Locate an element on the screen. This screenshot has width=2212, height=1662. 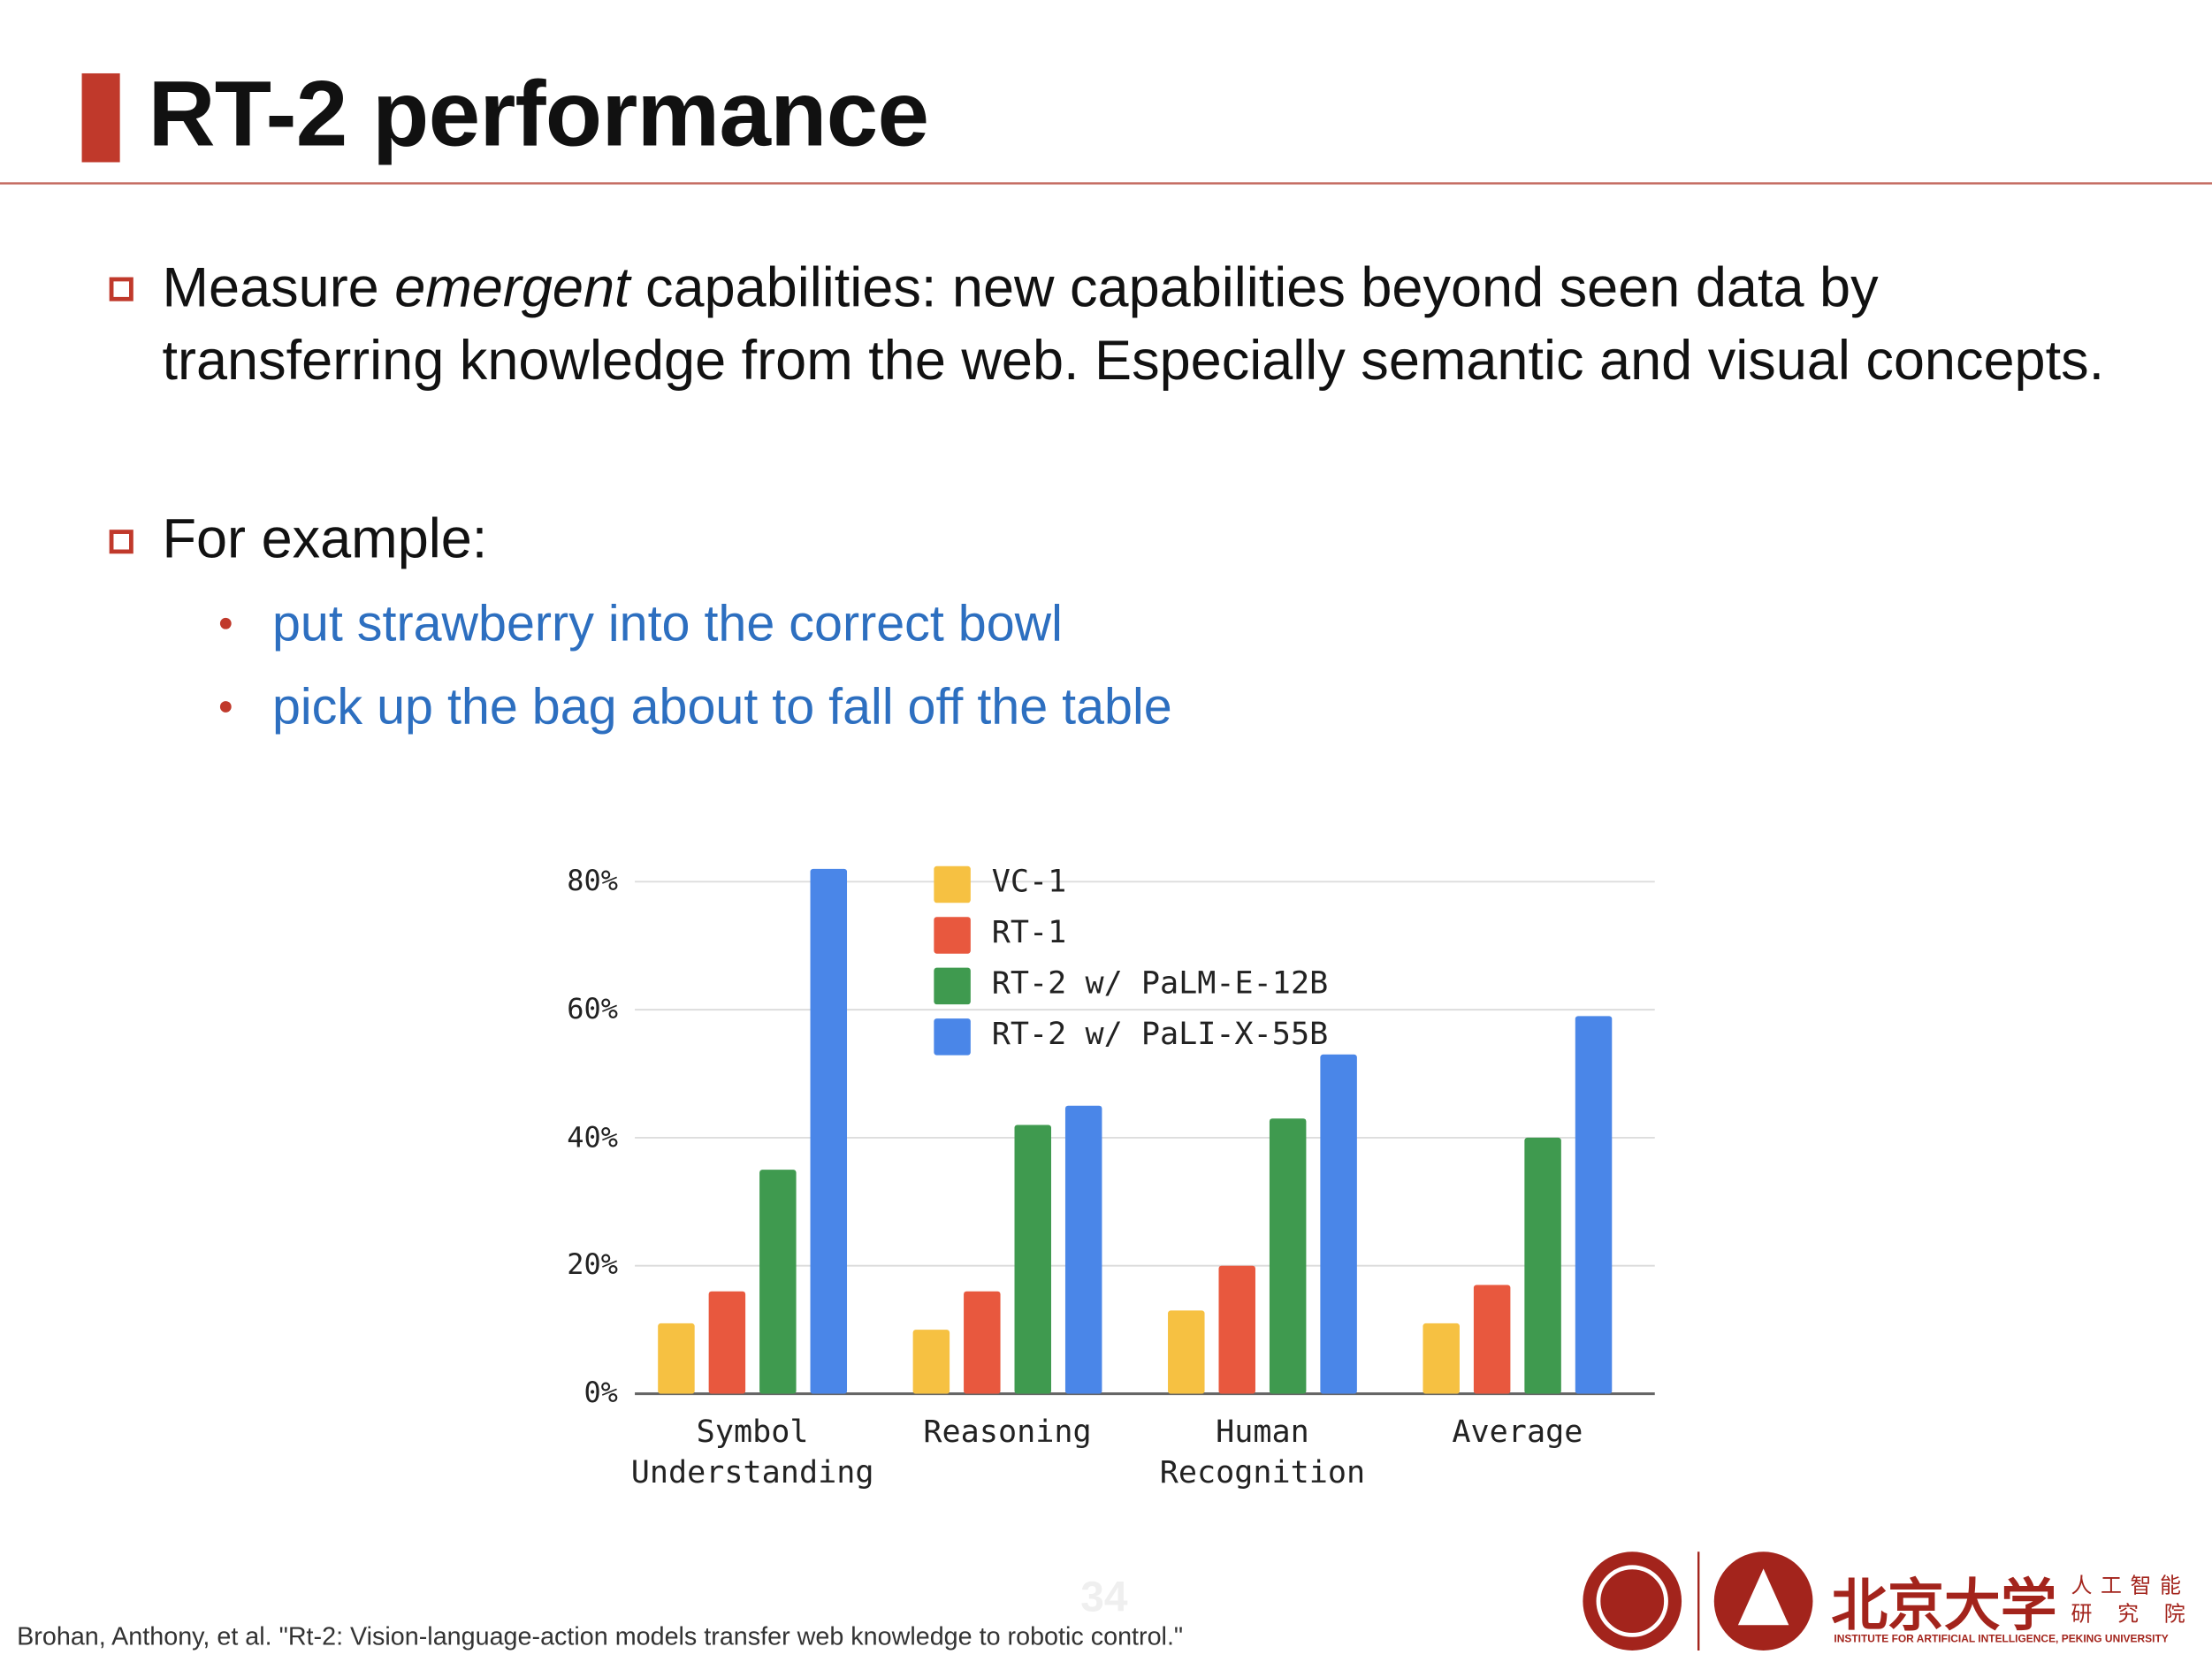
x-tick-label: Average is located at coordinates (1517, 1432).